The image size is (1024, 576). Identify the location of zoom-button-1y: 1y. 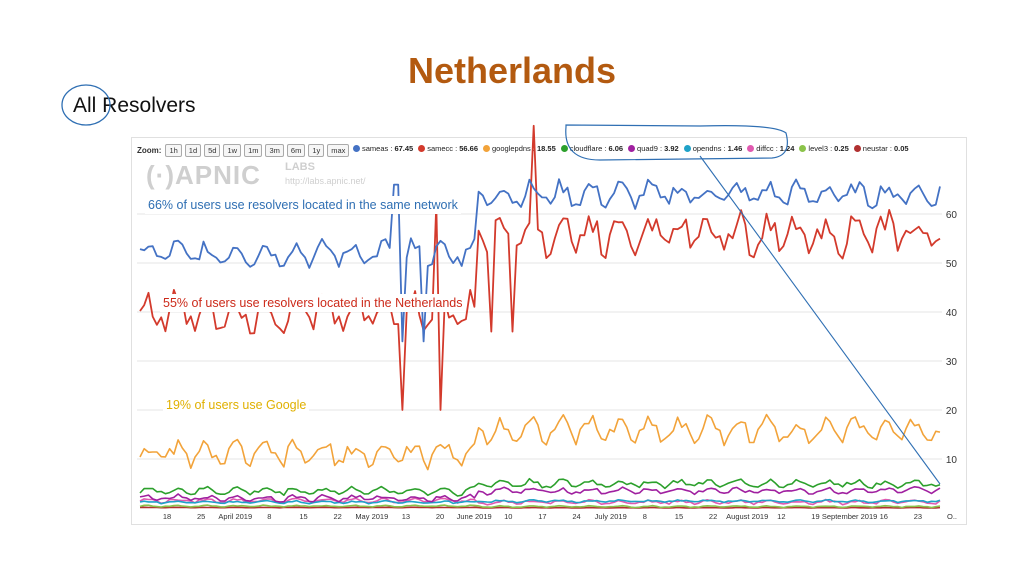
(316, 150).